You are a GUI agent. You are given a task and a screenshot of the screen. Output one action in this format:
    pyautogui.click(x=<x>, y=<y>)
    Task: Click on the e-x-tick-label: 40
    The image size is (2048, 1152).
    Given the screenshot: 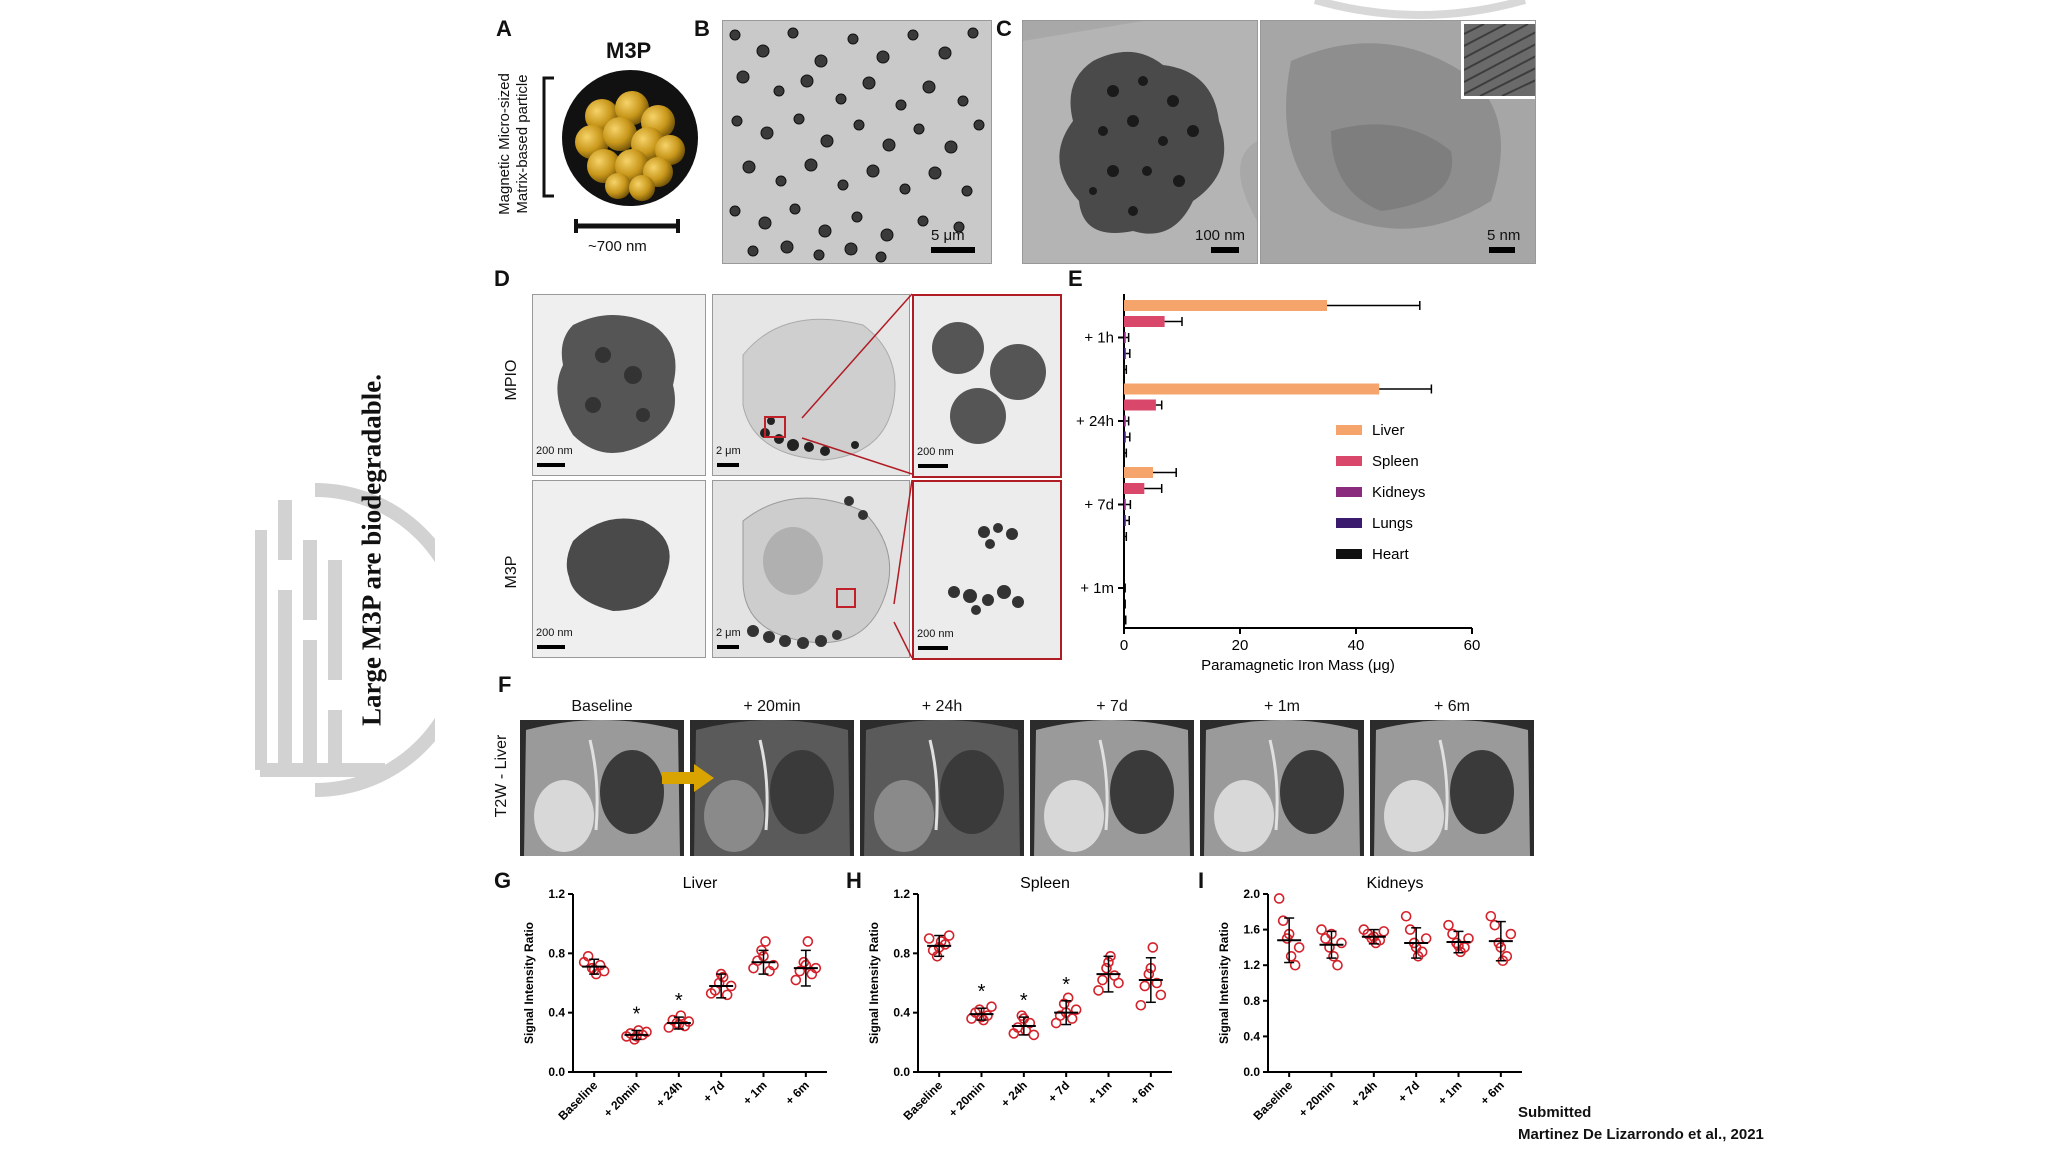 What is the action you would take?
    pyautogui.click(x=1356, y=645)
    